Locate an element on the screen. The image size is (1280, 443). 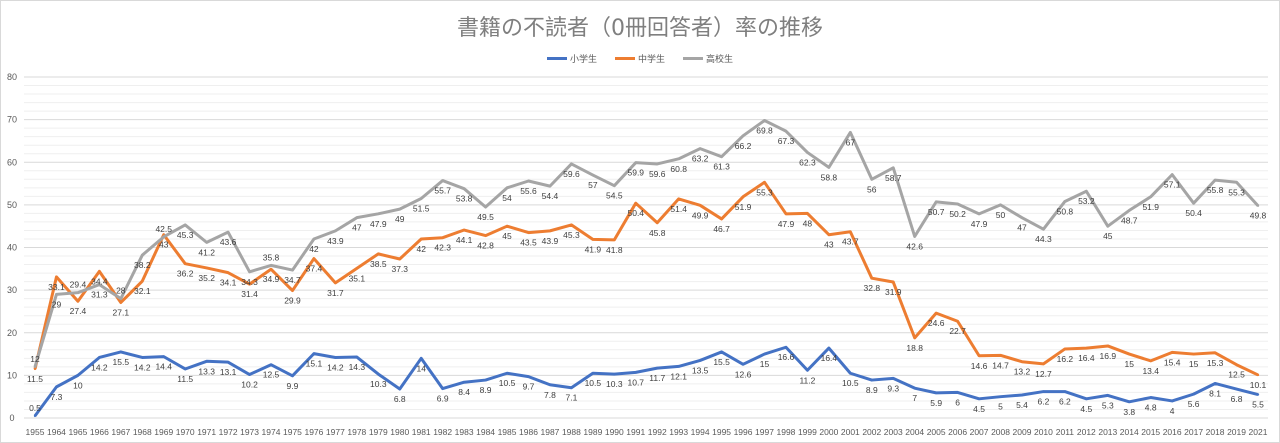
data-label: 44.1 is located at coordinates (464, 240).